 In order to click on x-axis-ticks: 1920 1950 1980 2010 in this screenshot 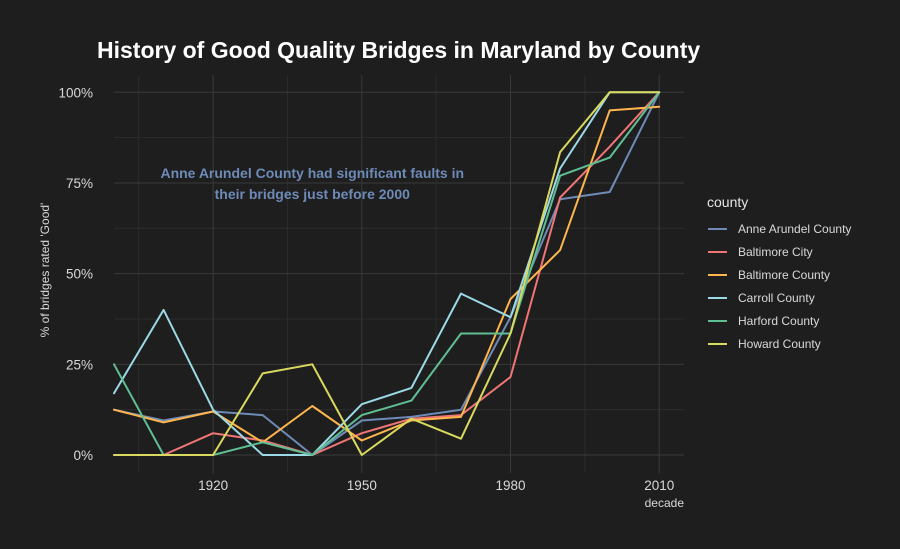, I will do `click(436, 485)`.